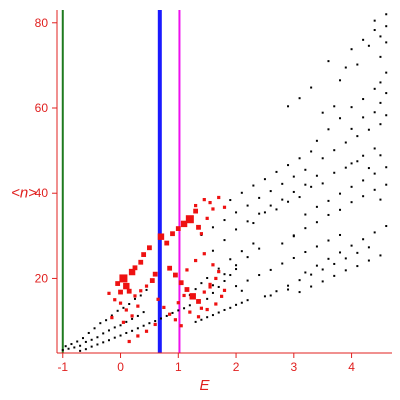 The height and width of the screenshot is (400, 400). I want to click on y-tick-label: 20, so click(42, 278).